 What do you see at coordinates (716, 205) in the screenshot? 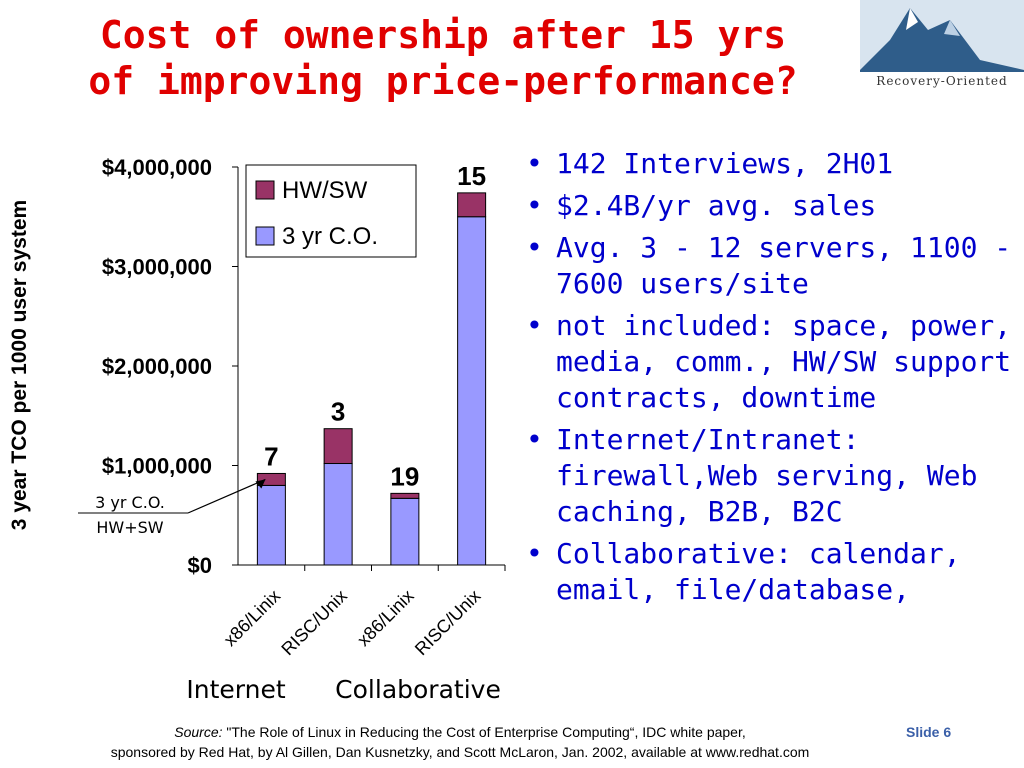
I see `bullet-text: $2.4B/yr avg. sales` at bounding box center [716, 205].